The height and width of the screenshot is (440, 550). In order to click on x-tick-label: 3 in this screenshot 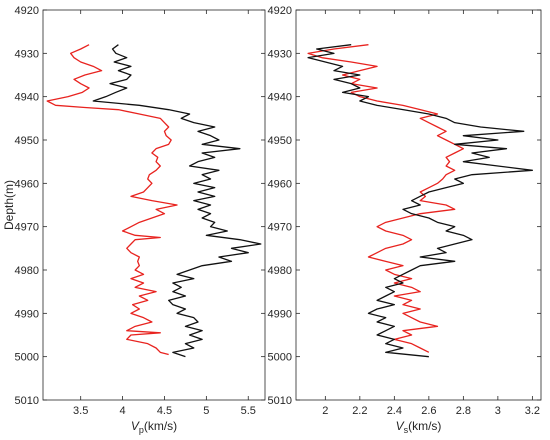, I will do `click(498, 411)`.